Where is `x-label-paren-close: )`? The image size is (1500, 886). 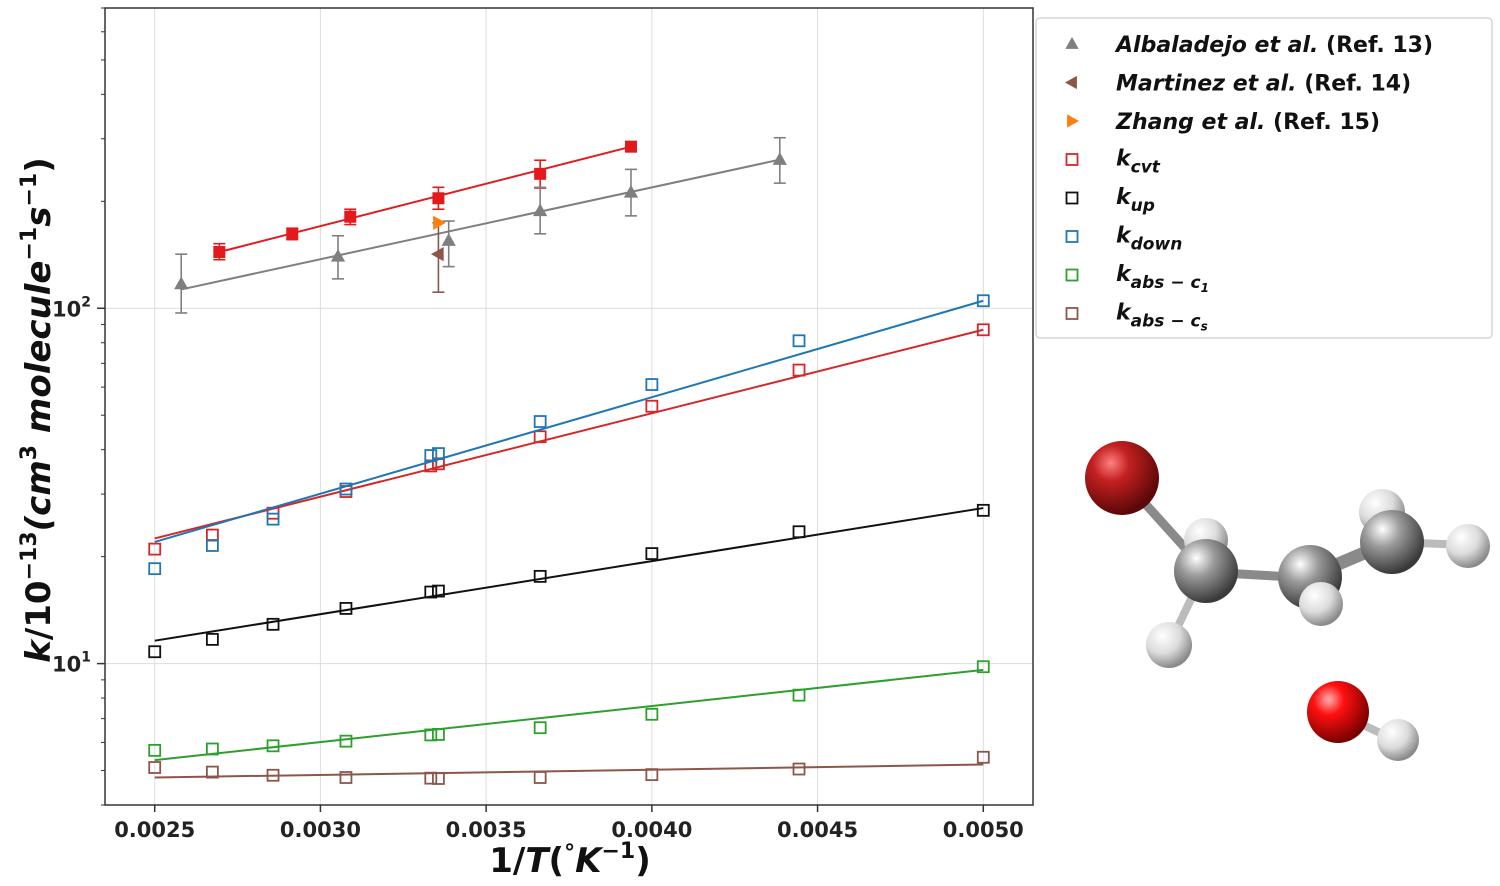 x-label-paren-close: ) is located at coordinates (643, 861).